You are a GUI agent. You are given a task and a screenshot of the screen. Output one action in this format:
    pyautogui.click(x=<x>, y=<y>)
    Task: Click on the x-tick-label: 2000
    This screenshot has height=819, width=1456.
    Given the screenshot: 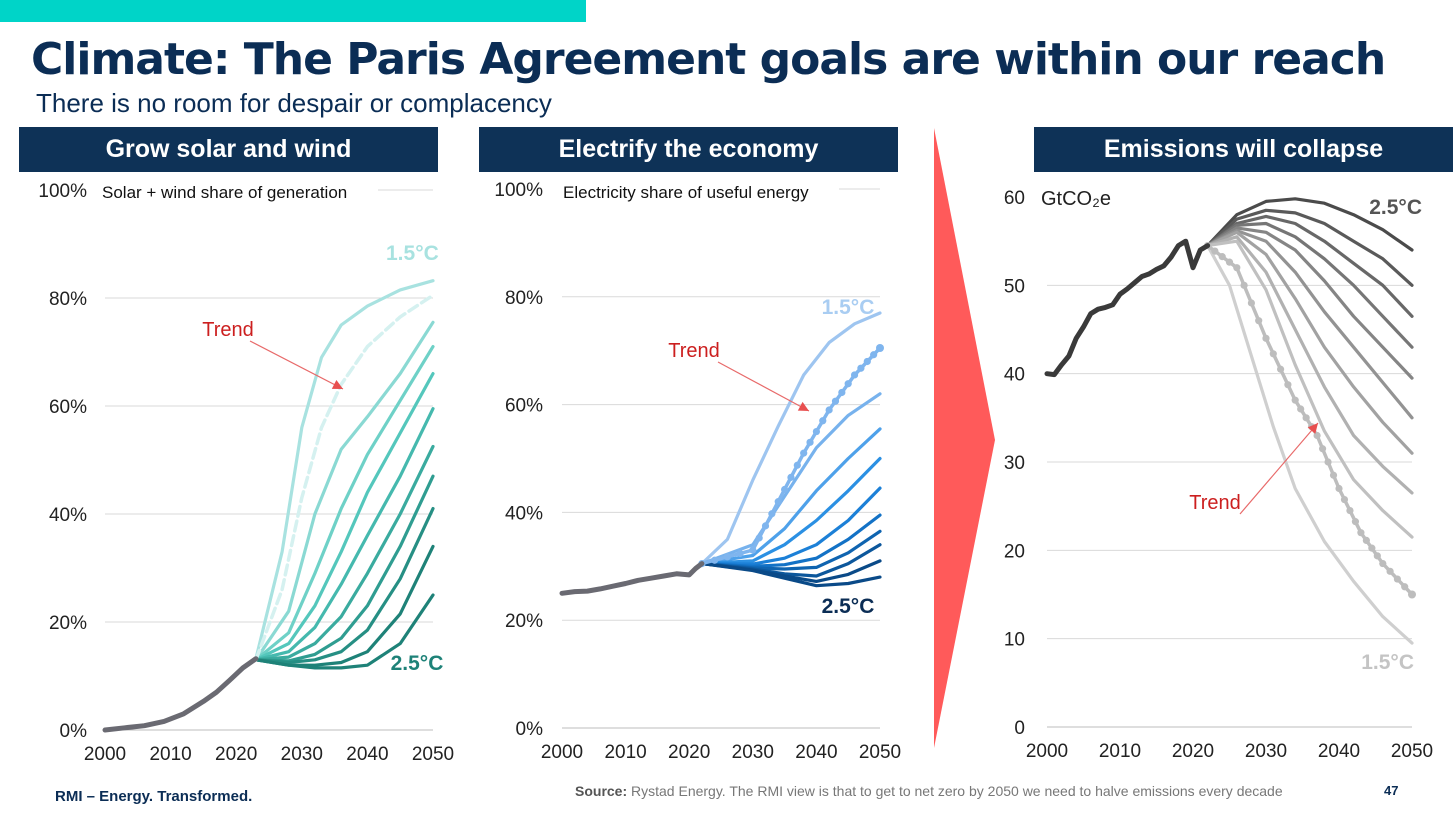 What is the action you would take?
    pyautogui.click(x=105, y=754)
    